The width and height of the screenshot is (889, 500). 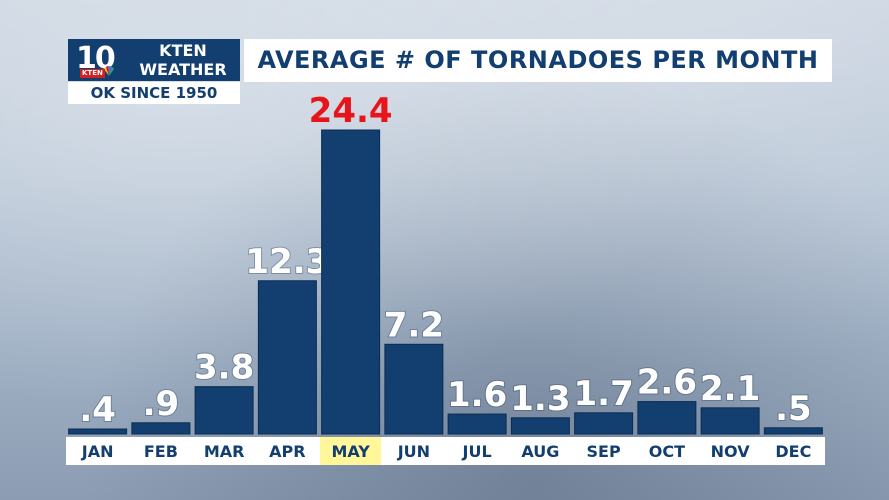 What do you see at coordinates (98, 431) in the screenshot?
I see `bar-jan` at bounding box center [98, 431].